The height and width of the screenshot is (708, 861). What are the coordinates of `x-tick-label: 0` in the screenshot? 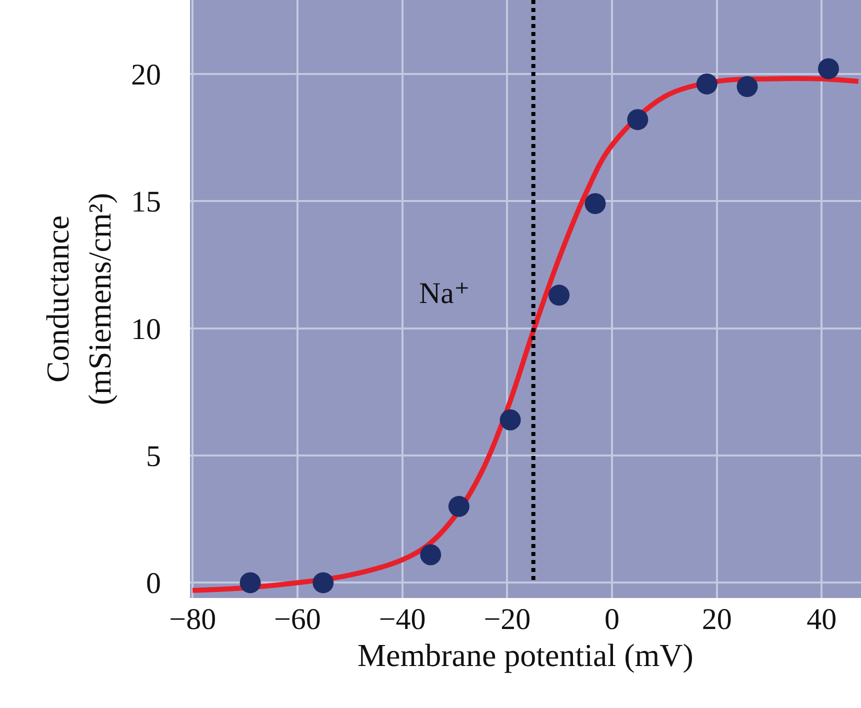 It's located at (612, 619).